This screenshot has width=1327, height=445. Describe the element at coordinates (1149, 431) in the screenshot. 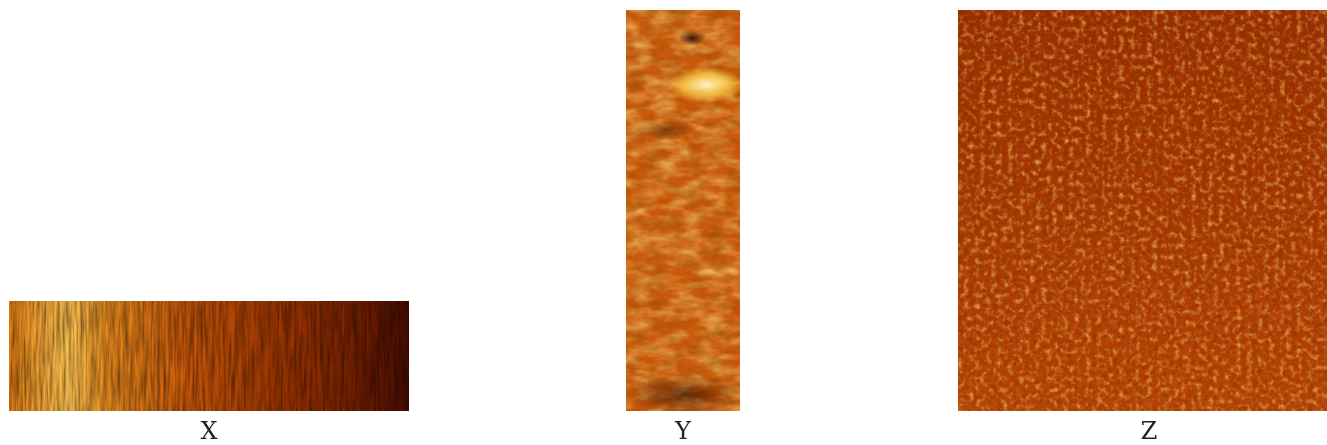

I see `panel-label-z: Z` at that location.